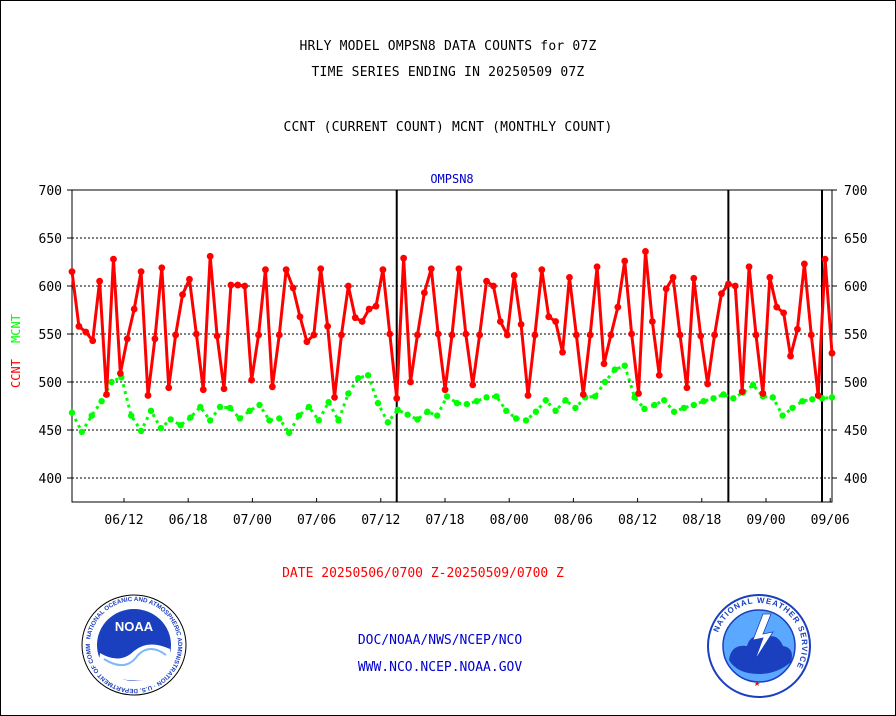 This screenshot has width=896, height=716. I want to click on x-tick-label: 08/18, so click(701, 520).